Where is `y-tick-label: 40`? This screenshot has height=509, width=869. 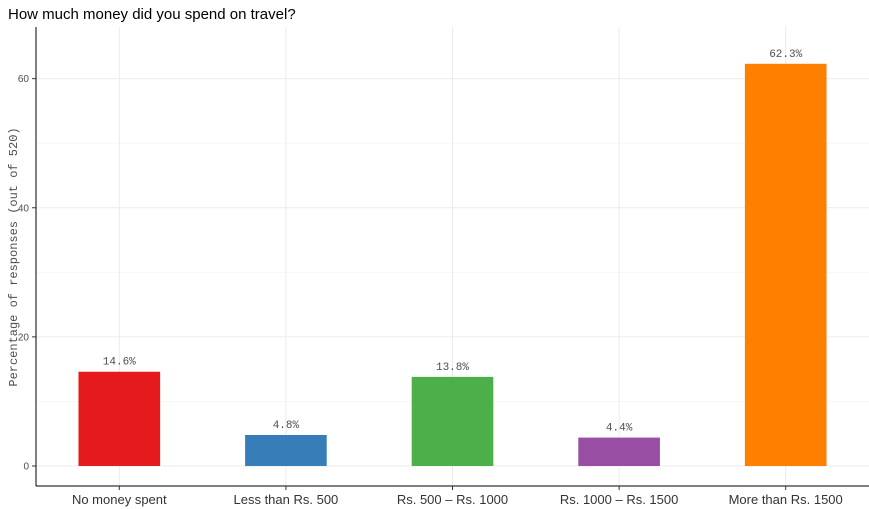
y-tick-label: 40 is located at coordinates (24, 208).